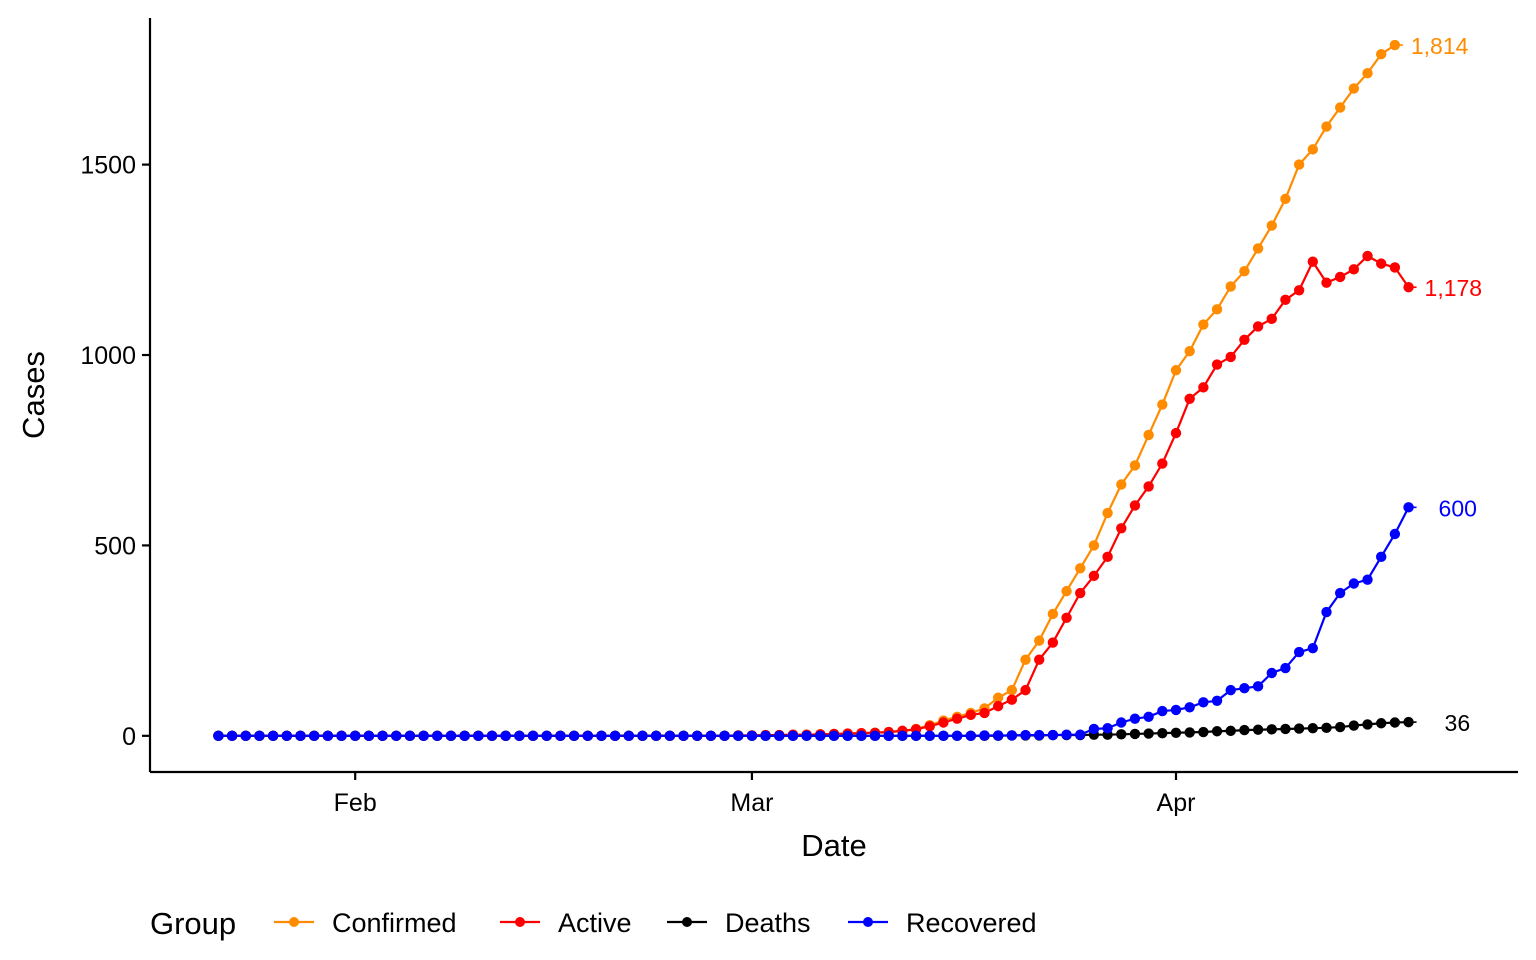  I want to click on end-labels-layer: 1,814 1,178 36 600, so click(1438, 384).